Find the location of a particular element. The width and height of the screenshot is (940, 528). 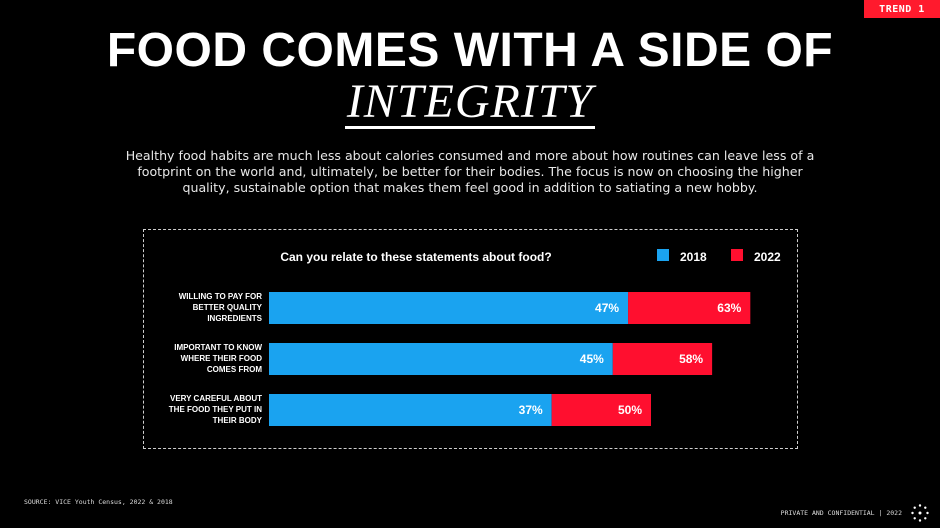

data-label-2018: 37% is located at coordinates (531, 410).